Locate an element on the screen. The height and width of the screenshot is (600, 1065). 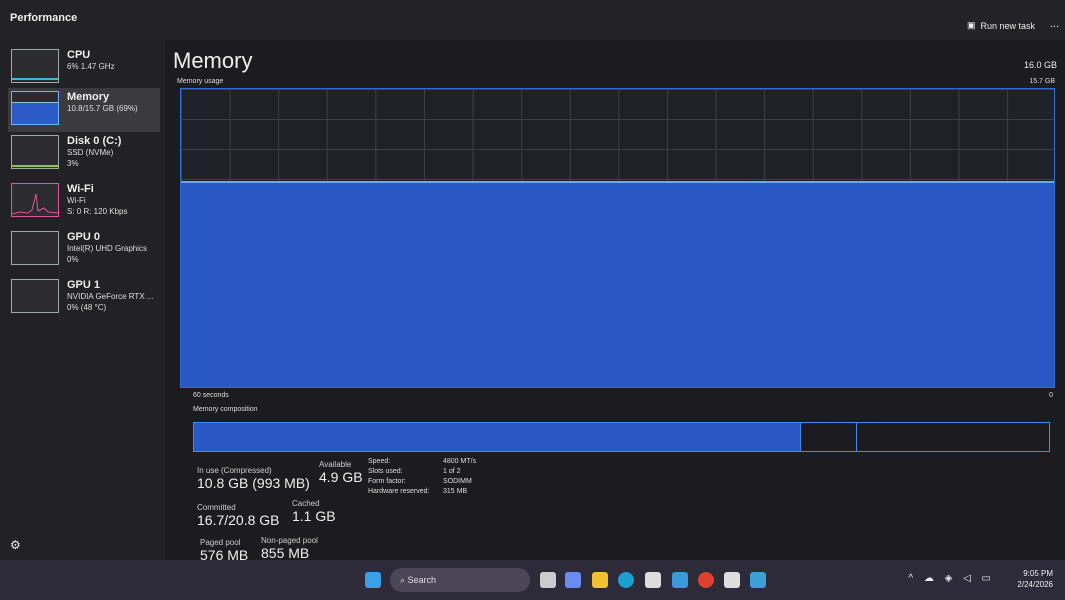
memory-composition-bar is located at coordinates (621, 437).